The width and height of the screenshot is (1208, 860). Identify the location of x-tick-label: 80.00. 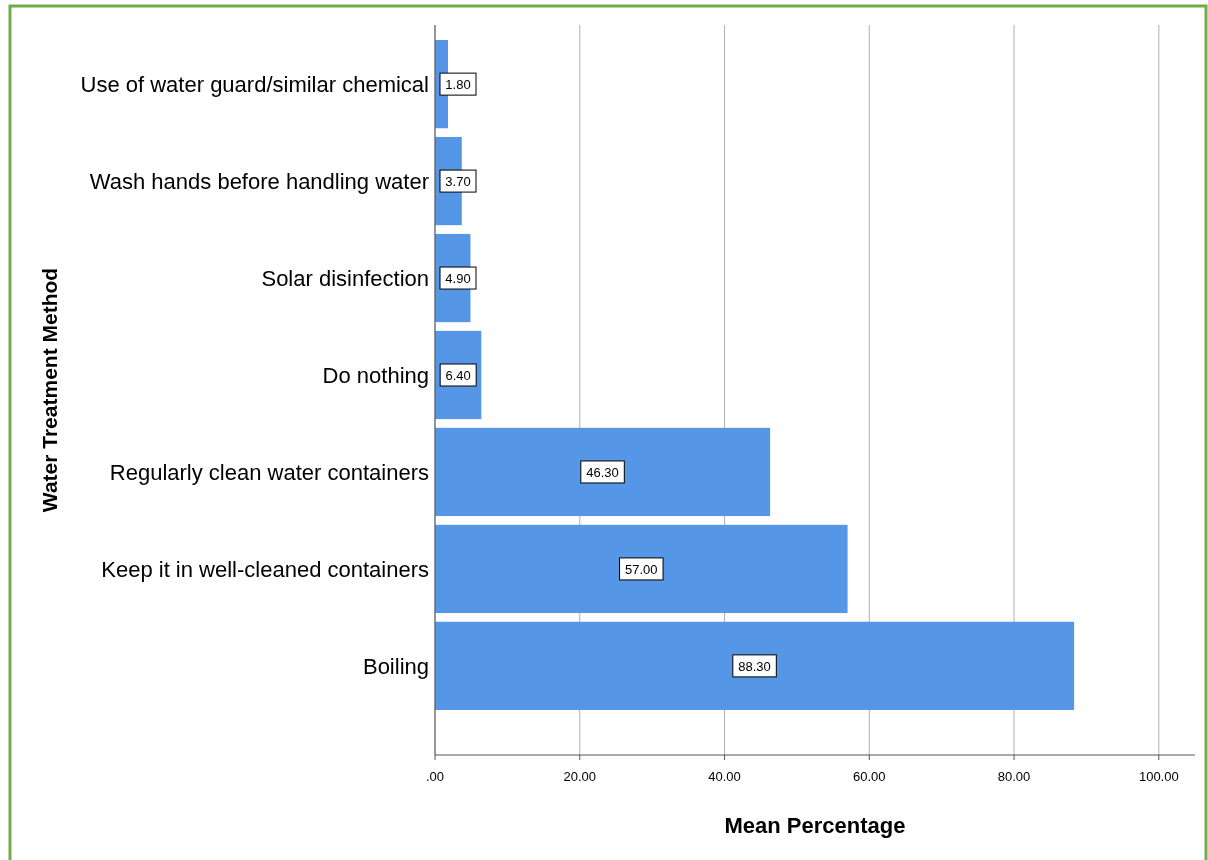
(1014, 776).